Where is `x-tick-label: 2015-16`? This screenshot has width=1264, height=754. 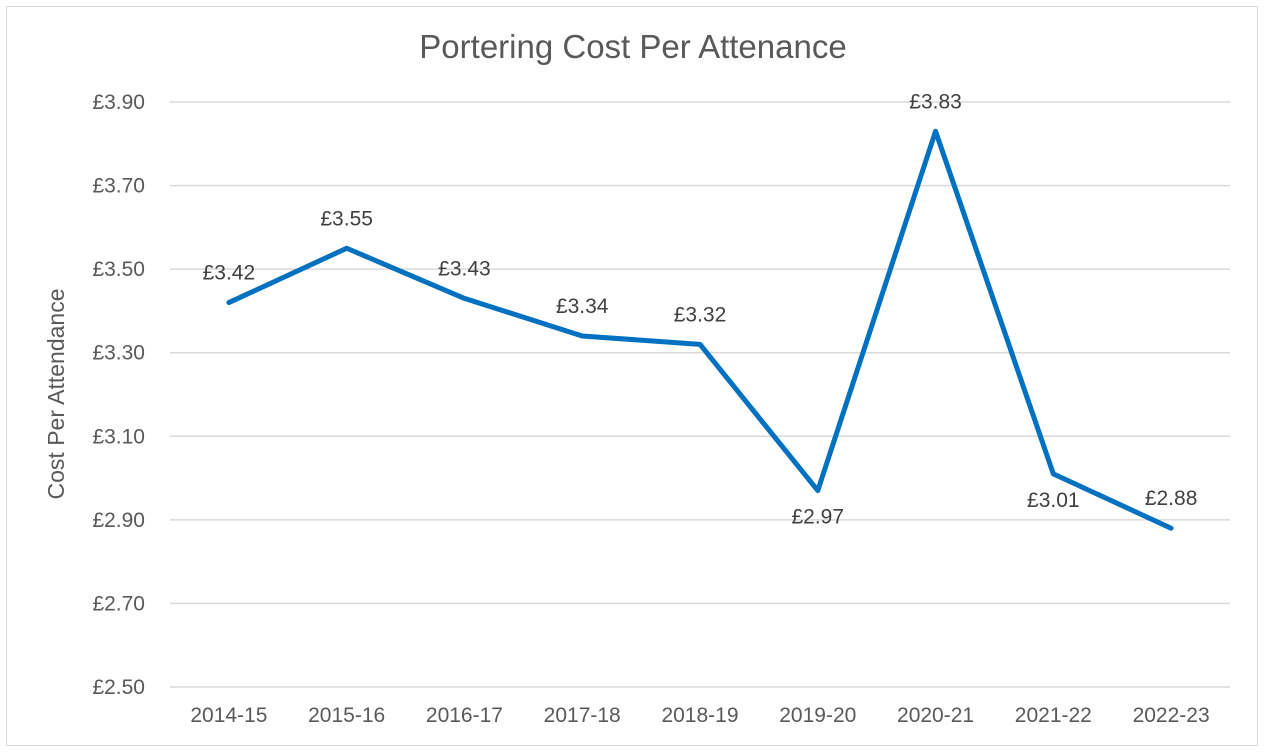 x-tick-label: 2015-16 is located at coordinates (346, 715).